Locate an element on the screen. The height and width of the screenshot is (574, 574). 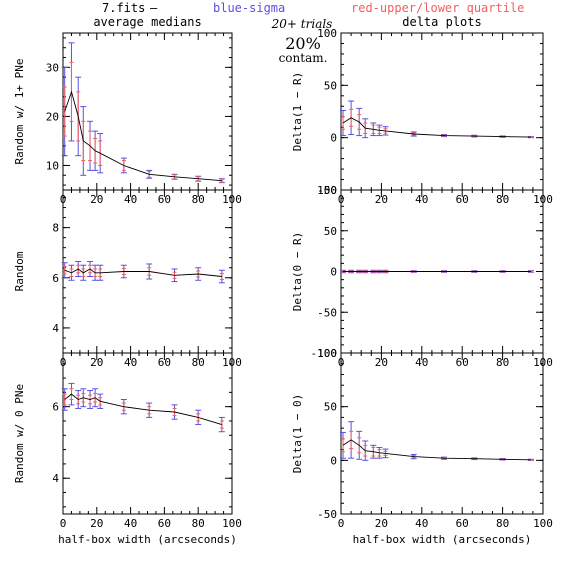
file-name: 7.fits is located at coordinates (123, 8).